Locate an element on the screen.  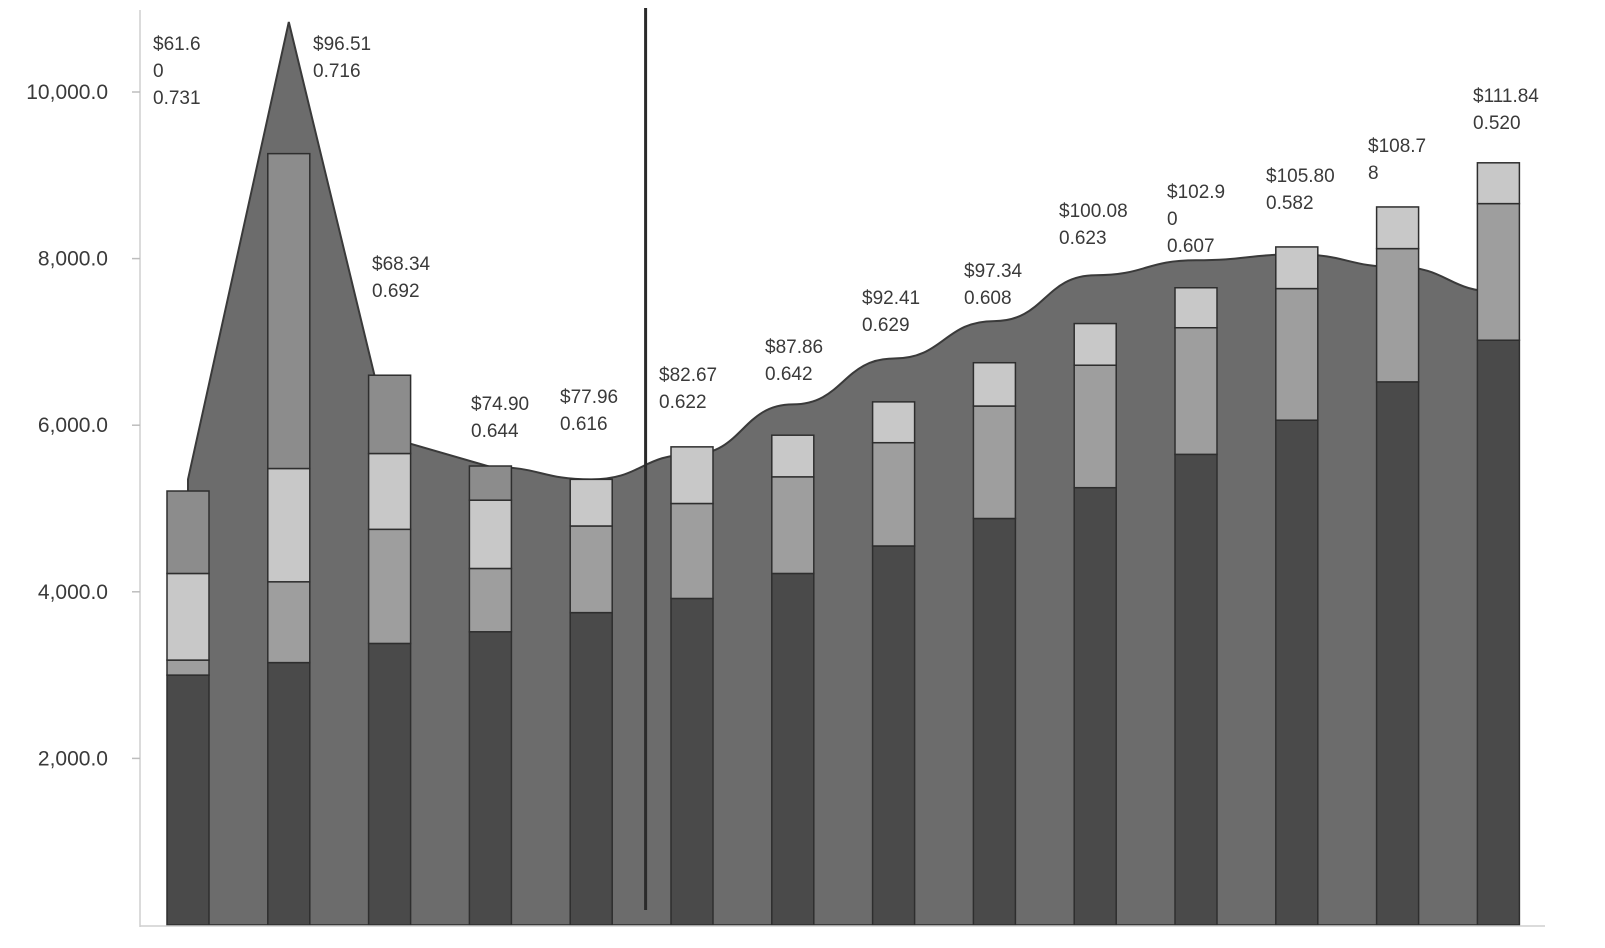
data-label-price: $97.34 is located at coordinates (993, 271).